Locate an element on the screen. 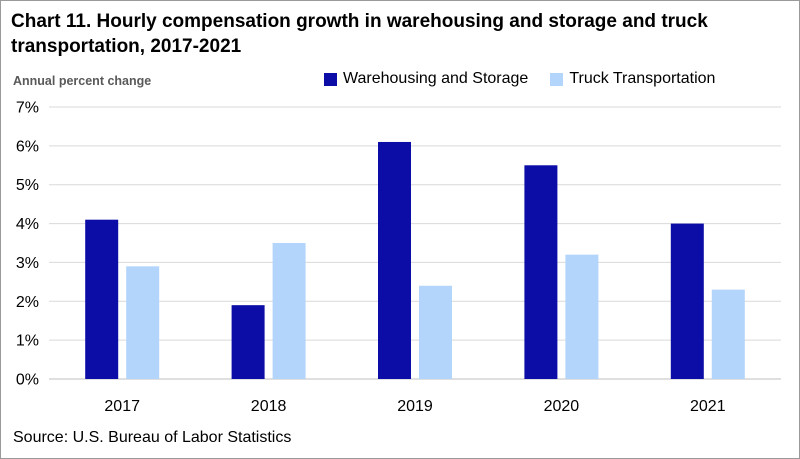  y-tick-label: 5% is located at coordinates (27, 185).